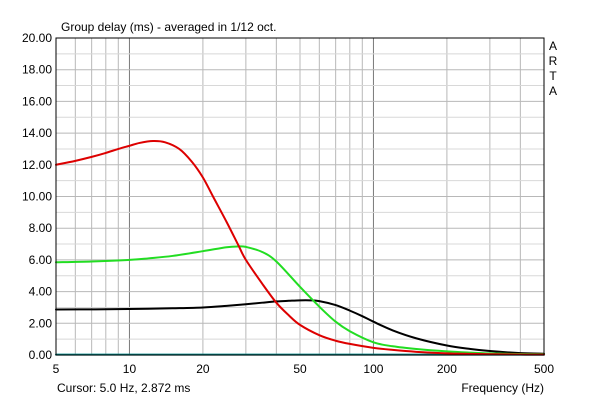 The height and width of the screenshot is (400, 600). I want to click on x-tick-label: 100, so click(373, 369).